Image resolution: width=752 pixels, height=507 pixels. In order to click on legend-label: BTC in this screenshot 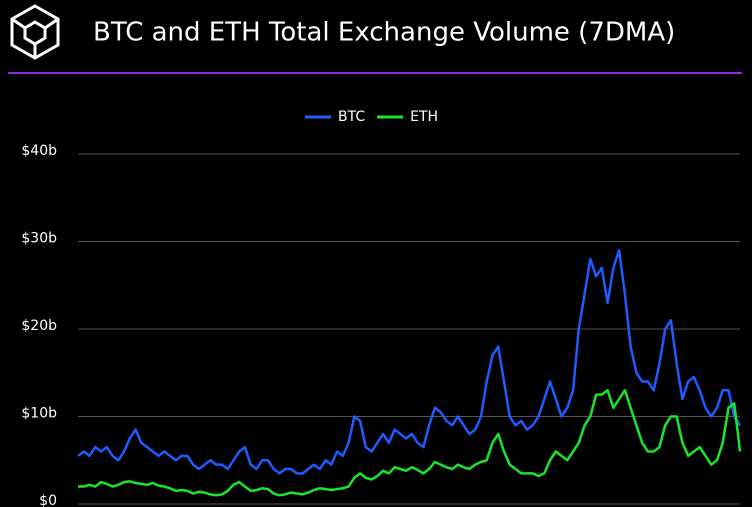, I will do `click(351, 117)`.